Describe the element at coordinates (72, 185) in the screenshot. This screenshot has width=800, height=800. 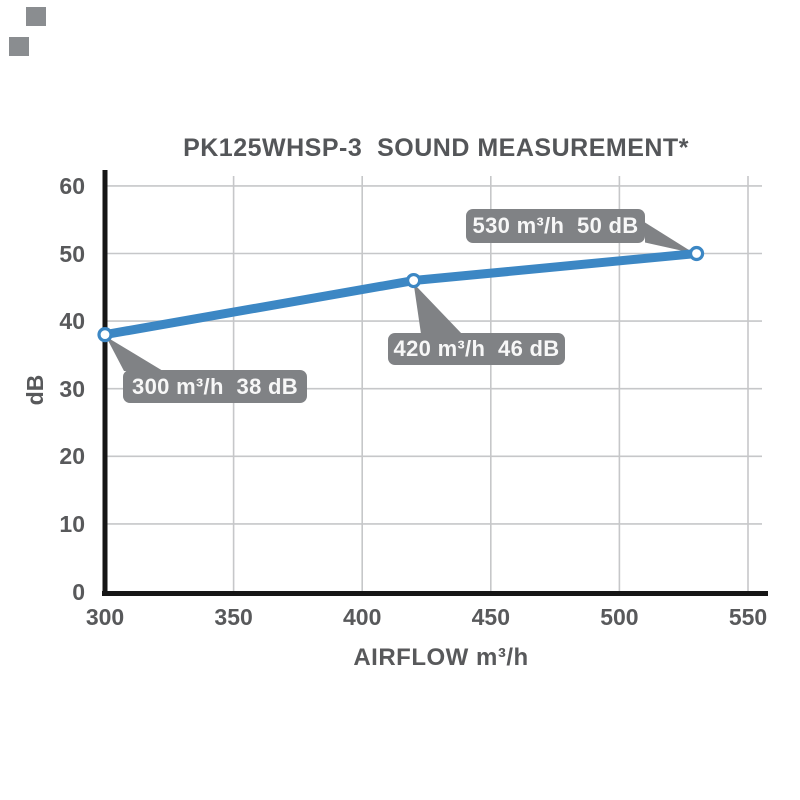
I see `y-tick-label: 60` at that location.